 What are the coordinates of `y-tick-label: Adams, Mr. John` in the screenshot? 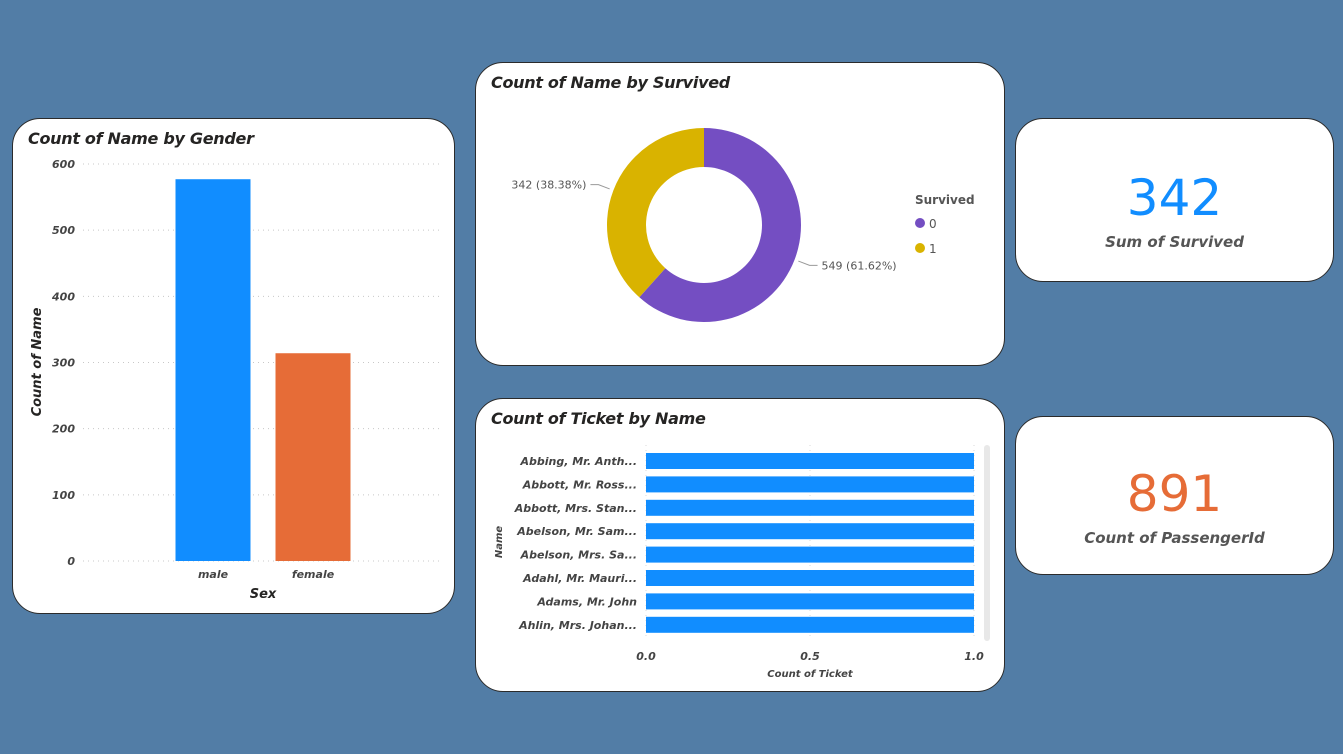 It's located at (586, 601).